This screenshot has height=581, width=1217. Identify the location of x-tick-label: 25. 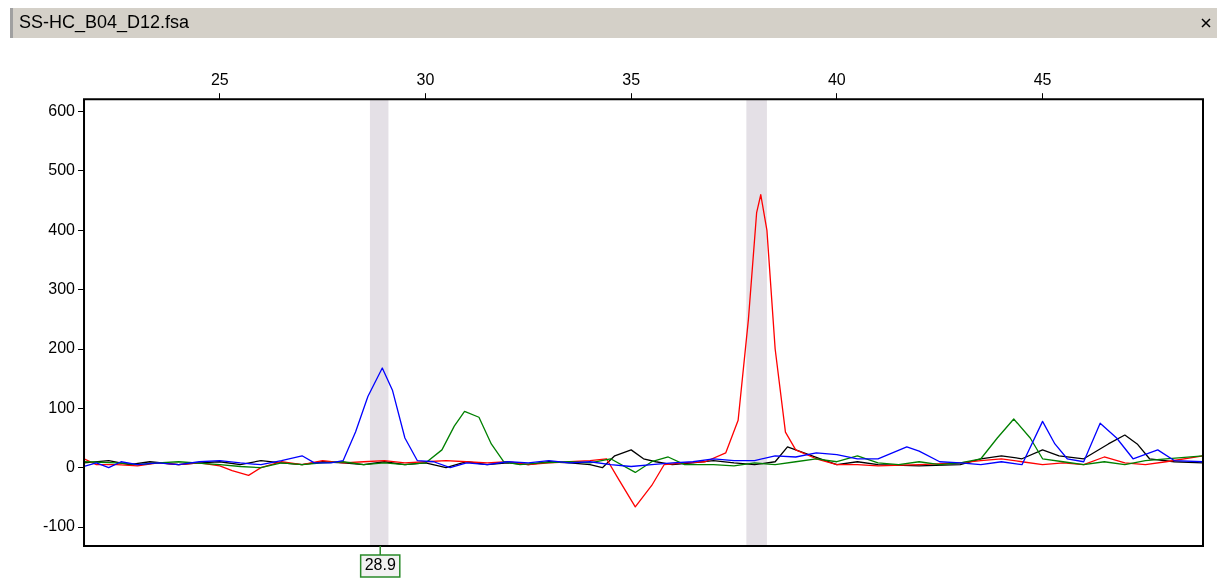
(219, 80).